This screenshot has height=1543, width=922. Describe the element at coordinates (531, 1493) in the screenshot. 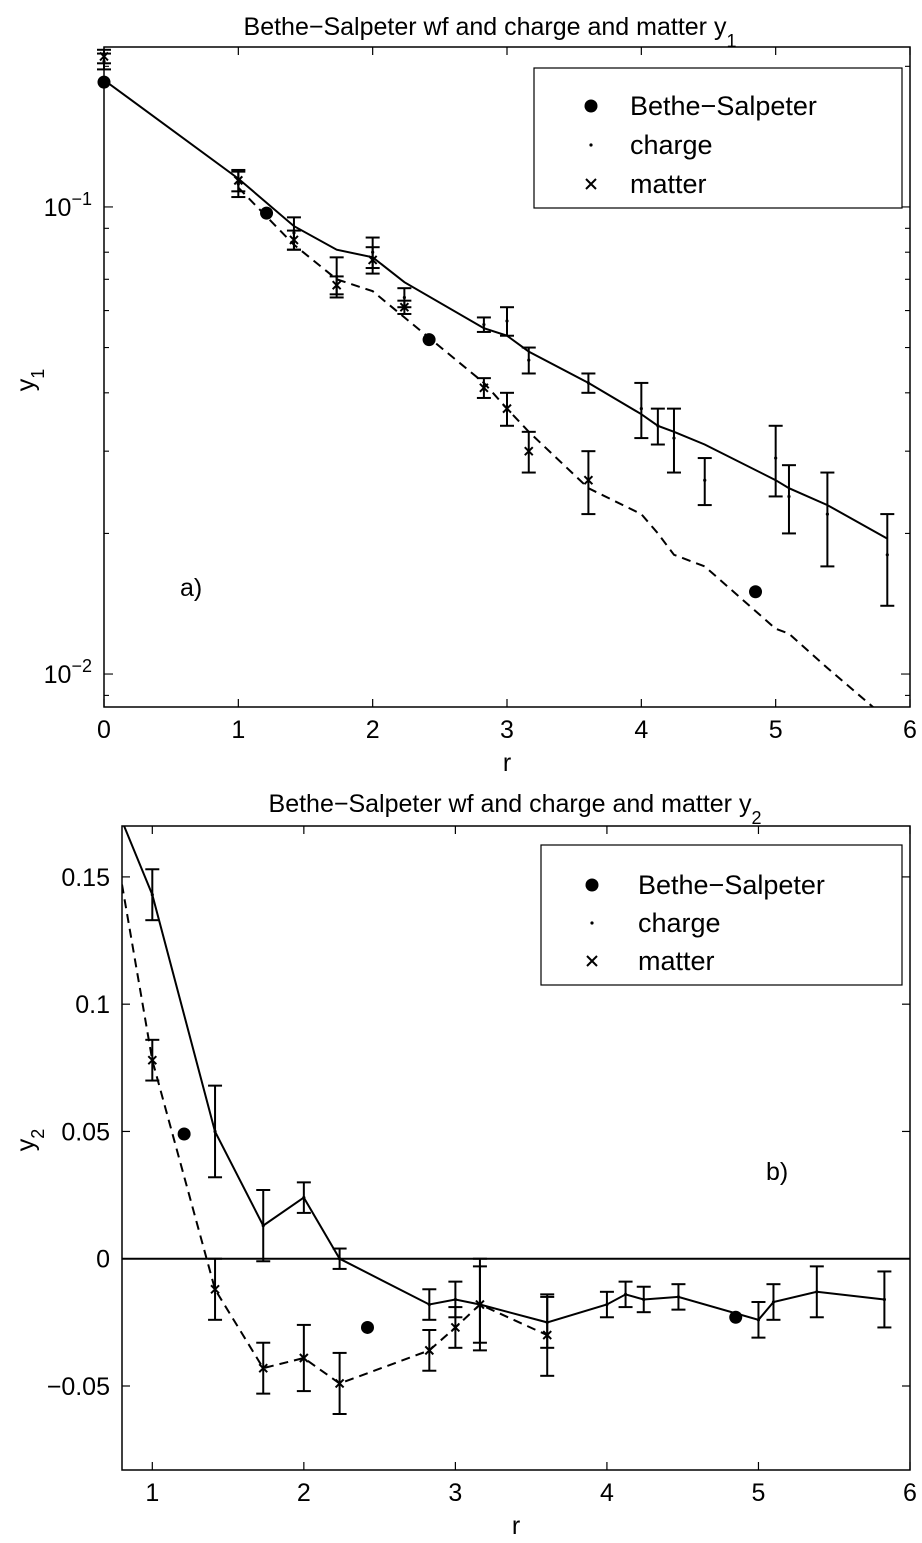

I see `panel-b-x-tick-labels: 1 2 3 4 5 6` at that location.